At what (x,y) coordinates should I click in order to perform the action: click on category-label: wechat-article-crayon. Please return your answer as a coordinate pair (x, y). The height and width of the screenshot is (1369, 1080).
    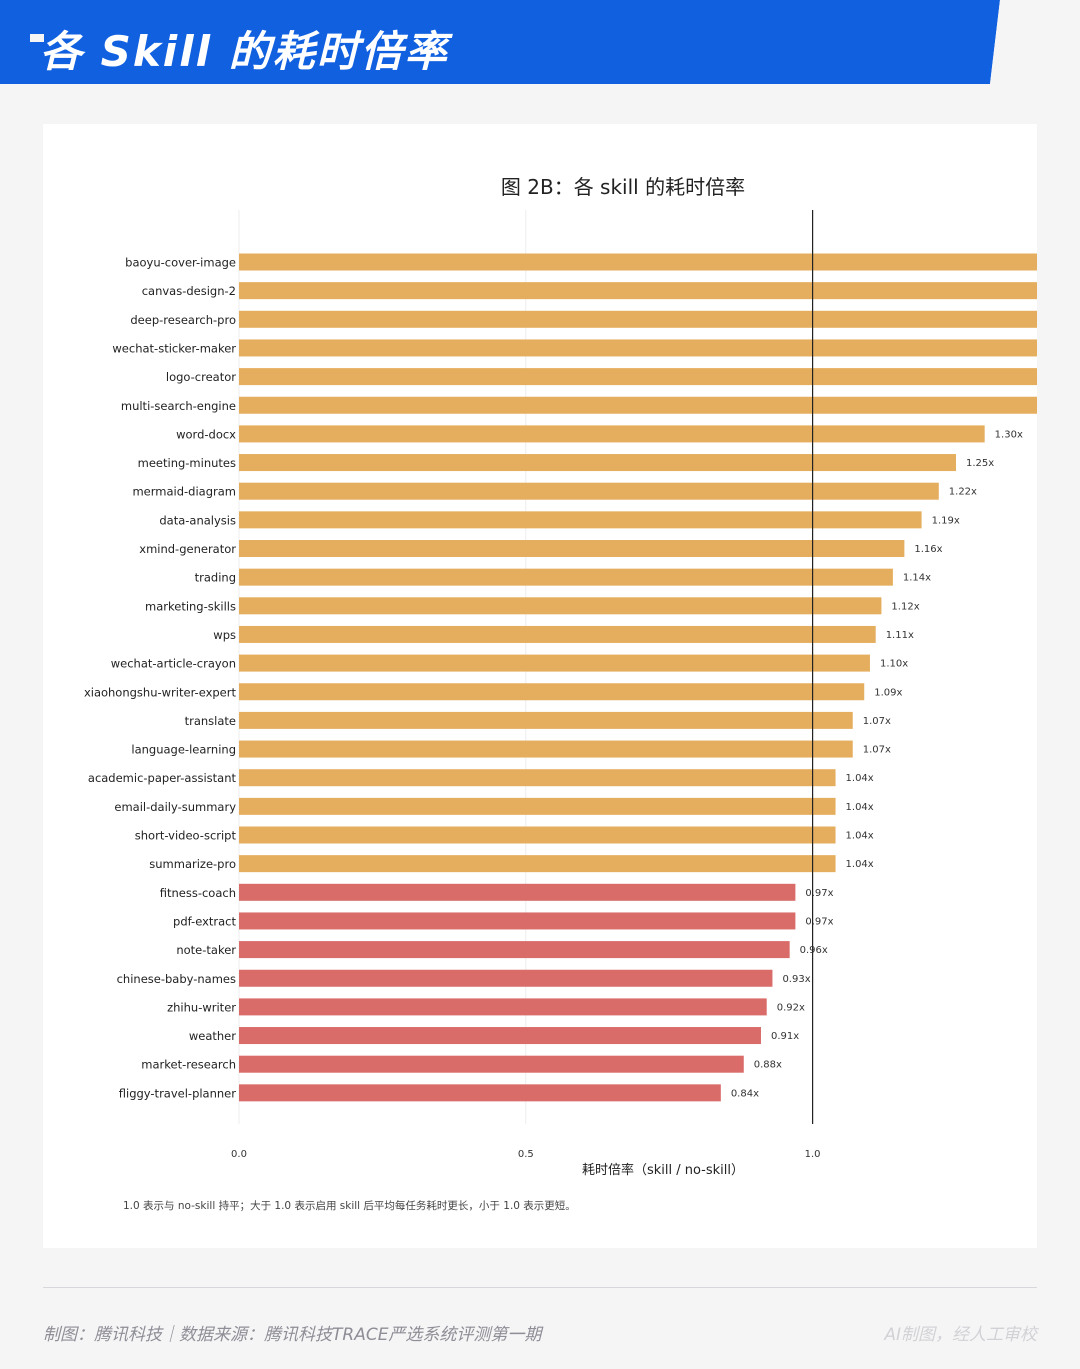
    Looking at the image, I should click on (173, 664).